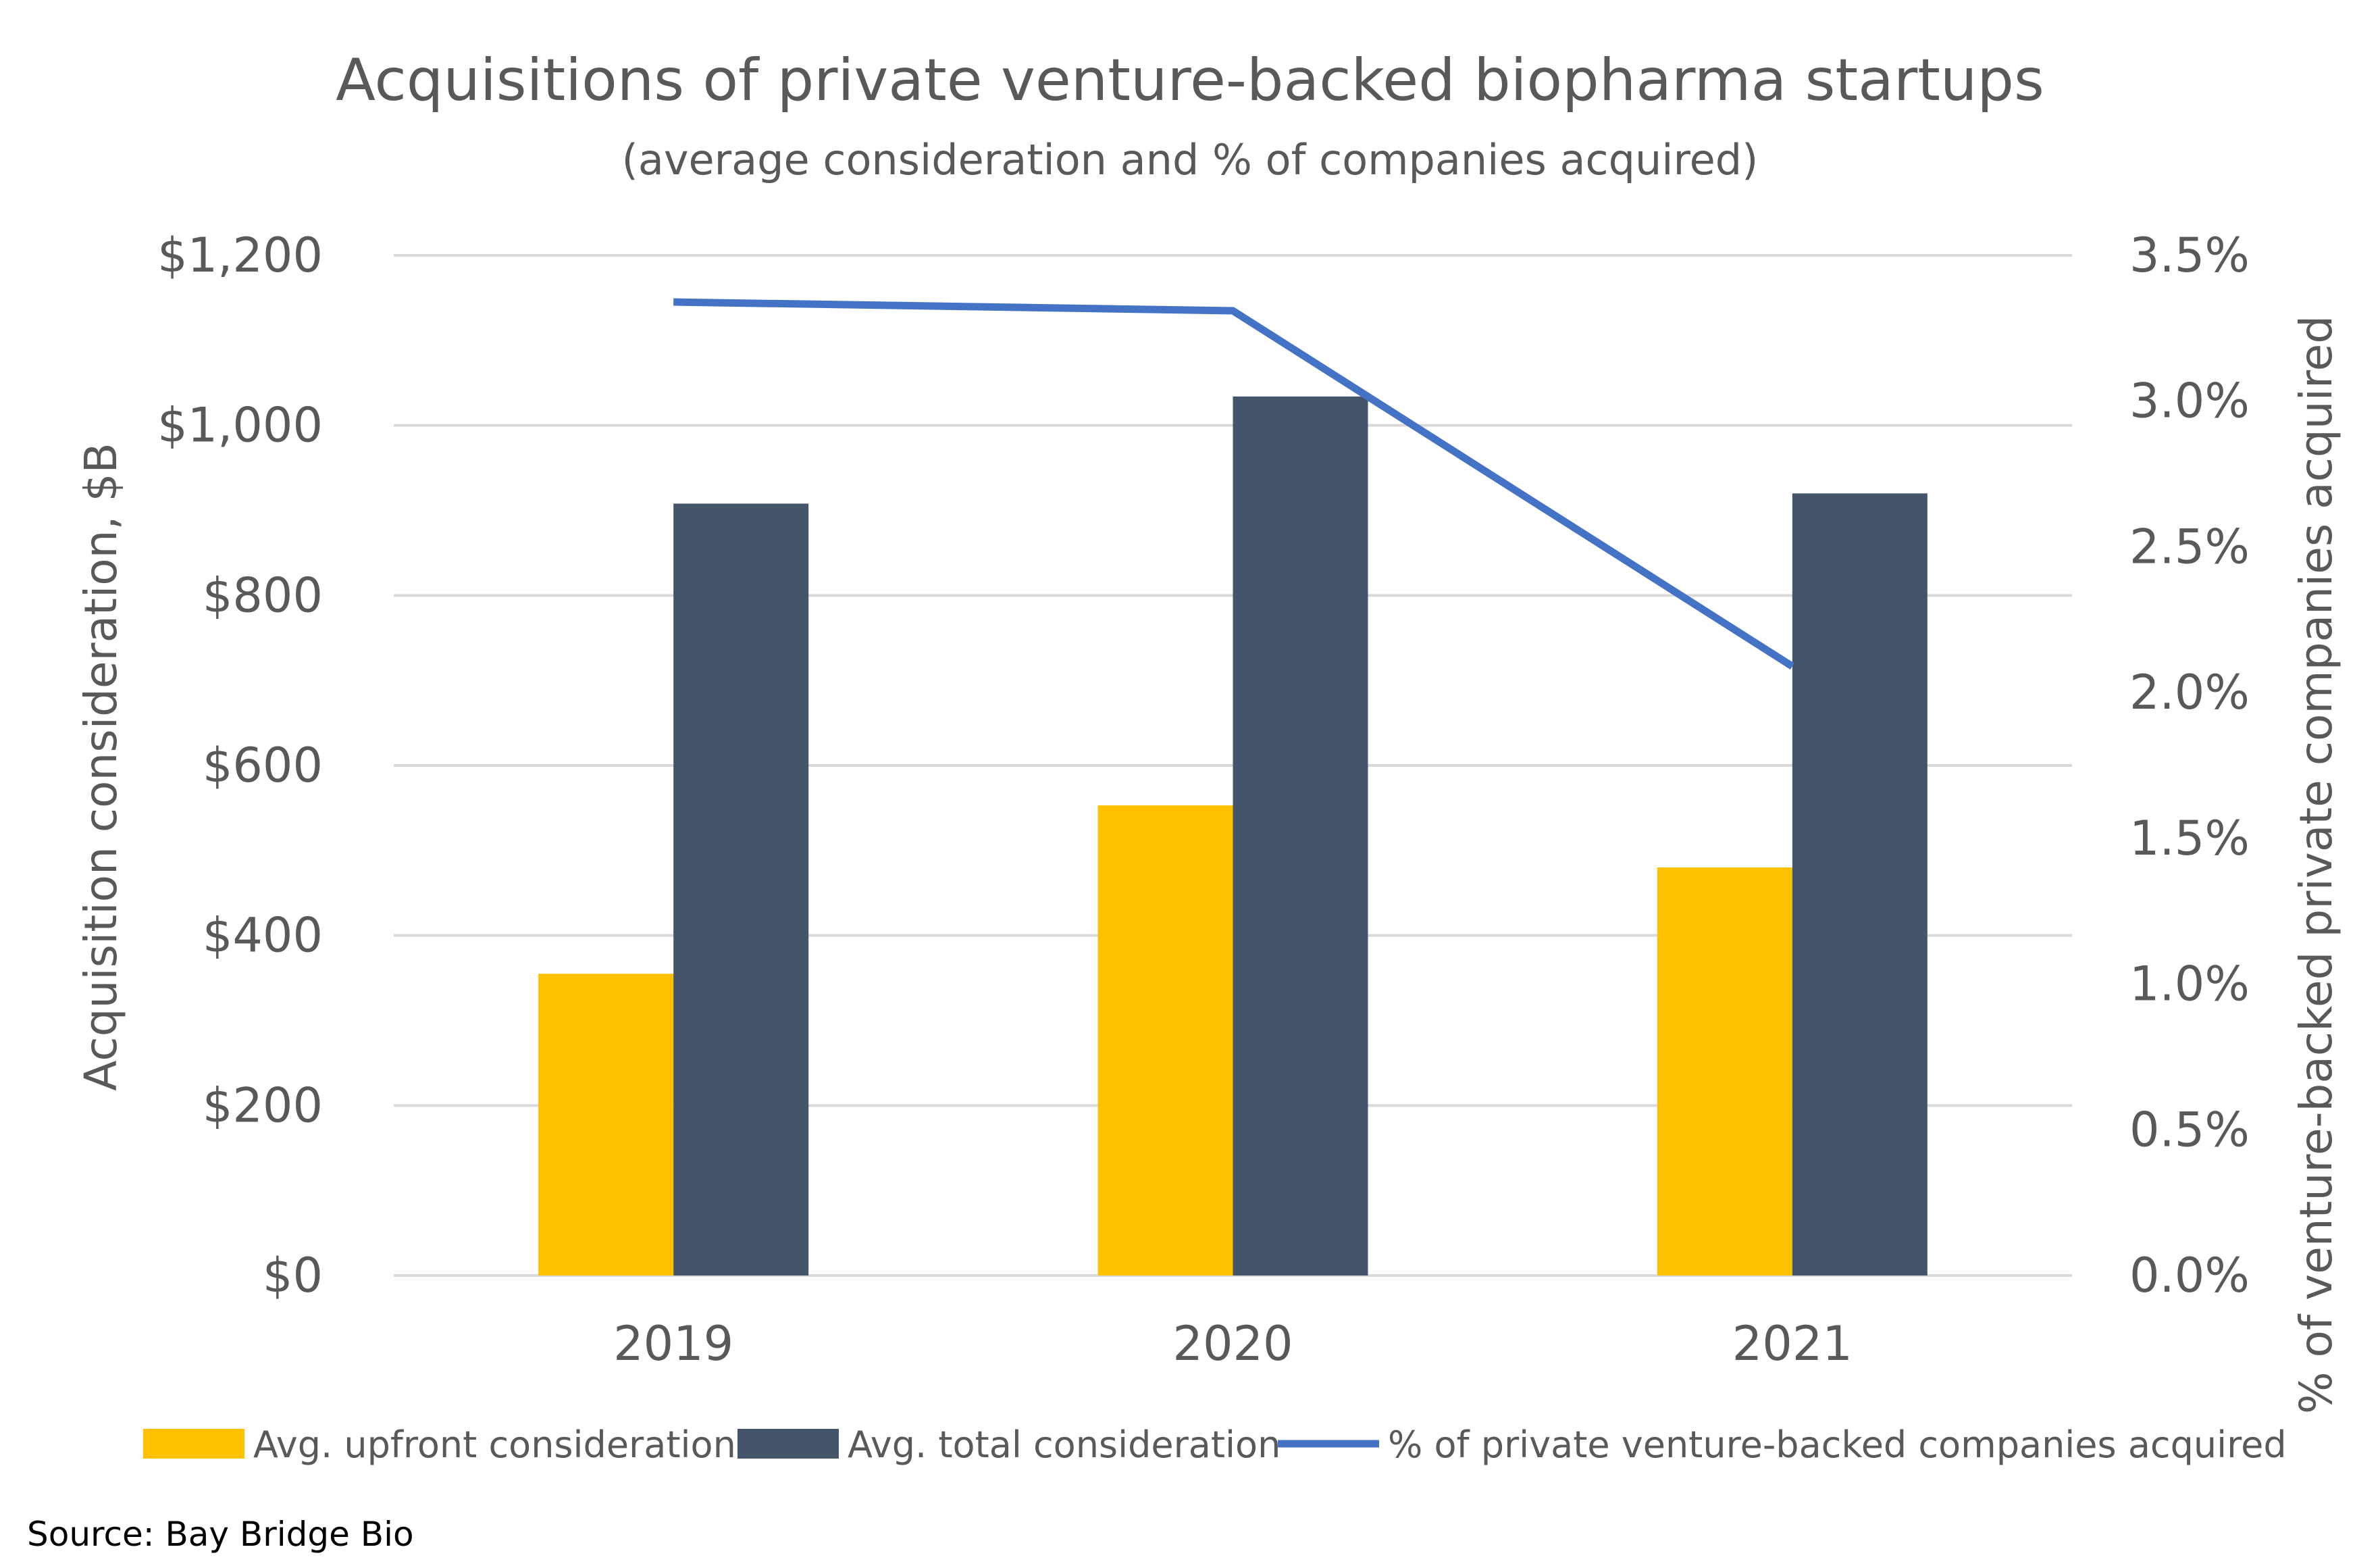 This screenshot has width=2380, height=1566. I want to click on legend-item: Avg. upfront consideration, so click(439, 1444).